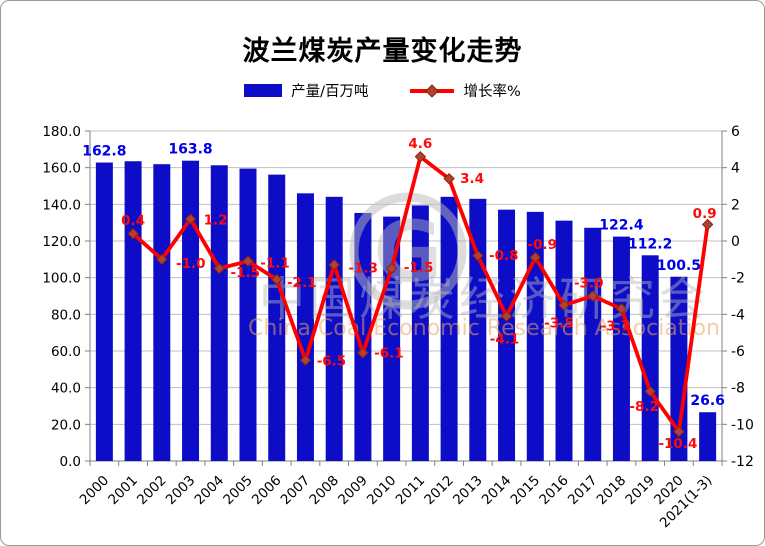 The width and height of the screenshot is (765, 546). Describe the element at coordinates (589, 284) in the screenshot. I see `point-label-2017: -3.0` at that location.